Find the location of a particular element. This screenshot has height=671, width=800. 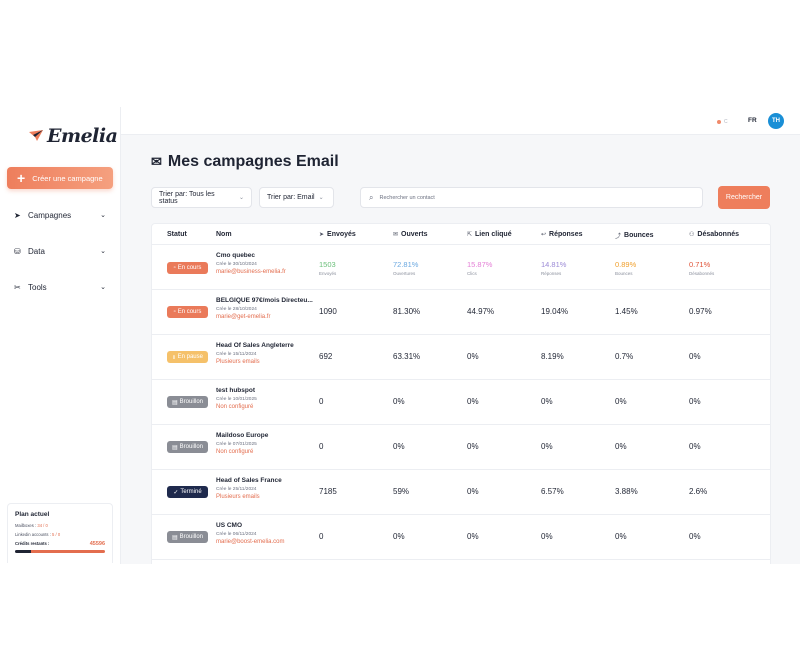

campaign-sender: marie@get-emelia.fr is located at coordinates (243, 317).